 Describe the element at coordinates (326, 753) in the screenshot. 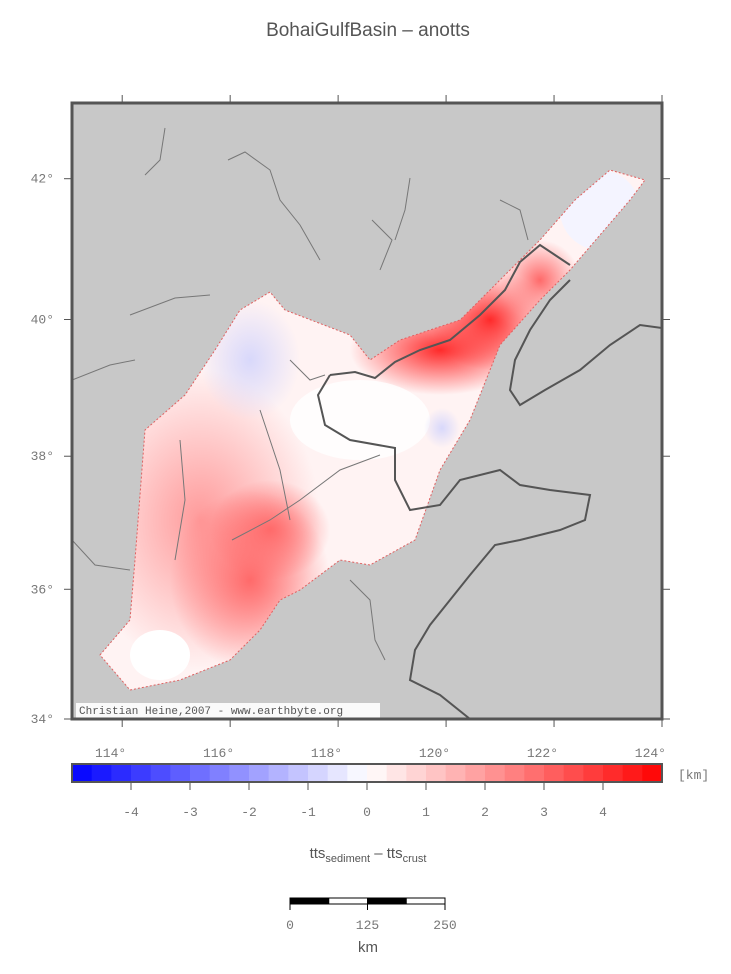

I see `x-tick-label: 118°` at that location.